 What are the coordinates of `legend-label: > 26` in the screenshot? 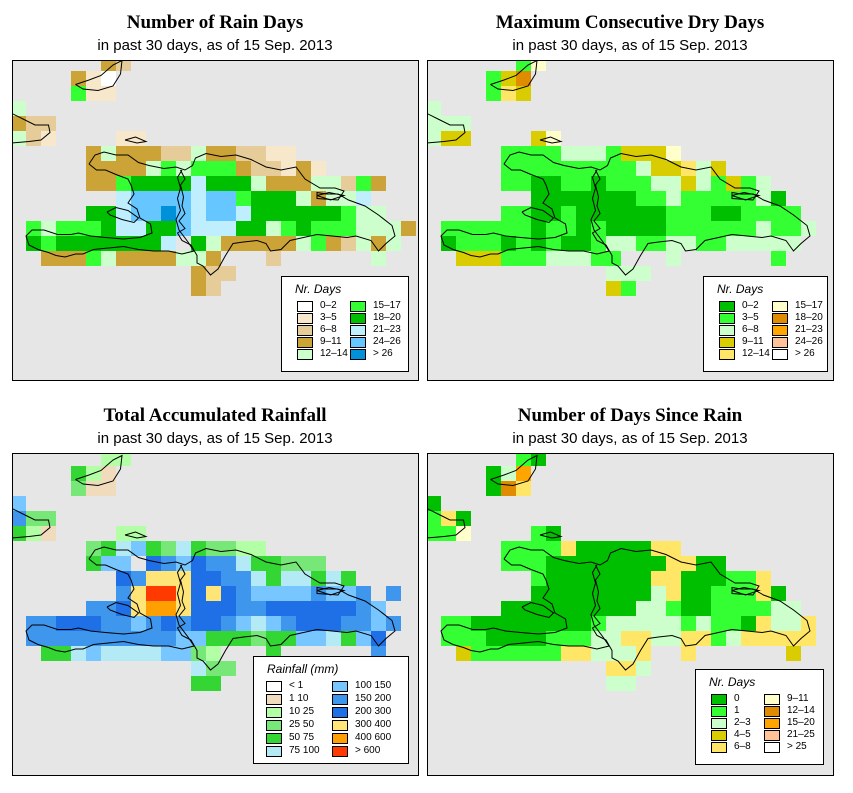 It's located at (805, 353).